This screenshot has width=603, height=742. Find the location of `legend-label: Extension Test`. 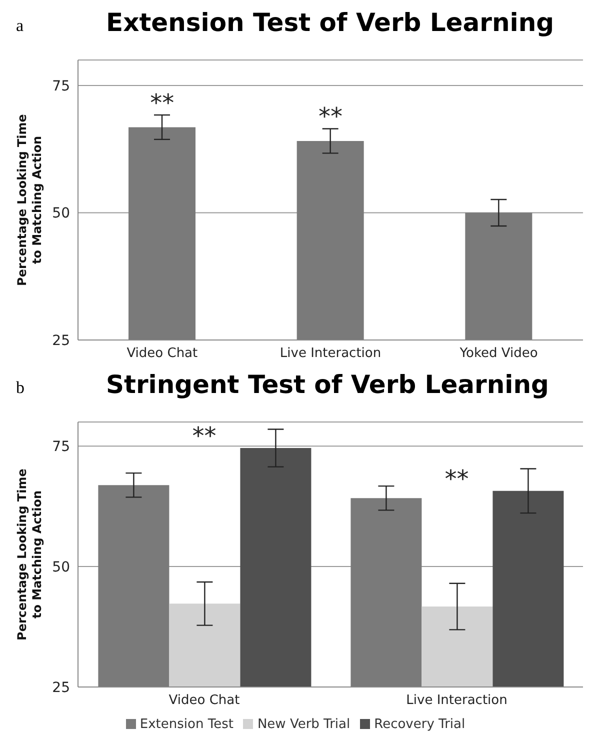

legend-label: Extension Test is located at coordinates (187, 724).